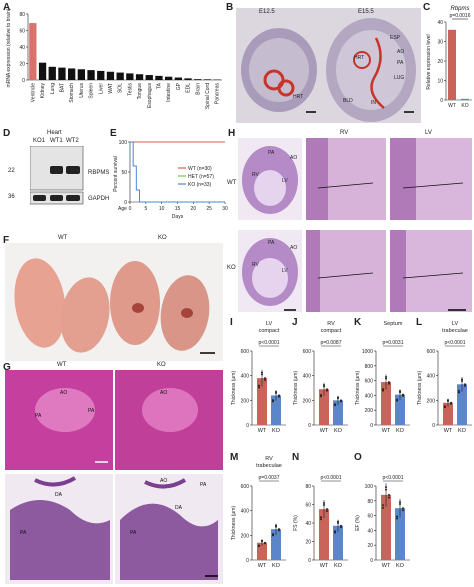 This screenshot has height=587, width=474. What do you see at coordinates (99, 199) in the screenshot?
I see `d-band-gapdh: GAPDH` at bounding box center [99, 199].